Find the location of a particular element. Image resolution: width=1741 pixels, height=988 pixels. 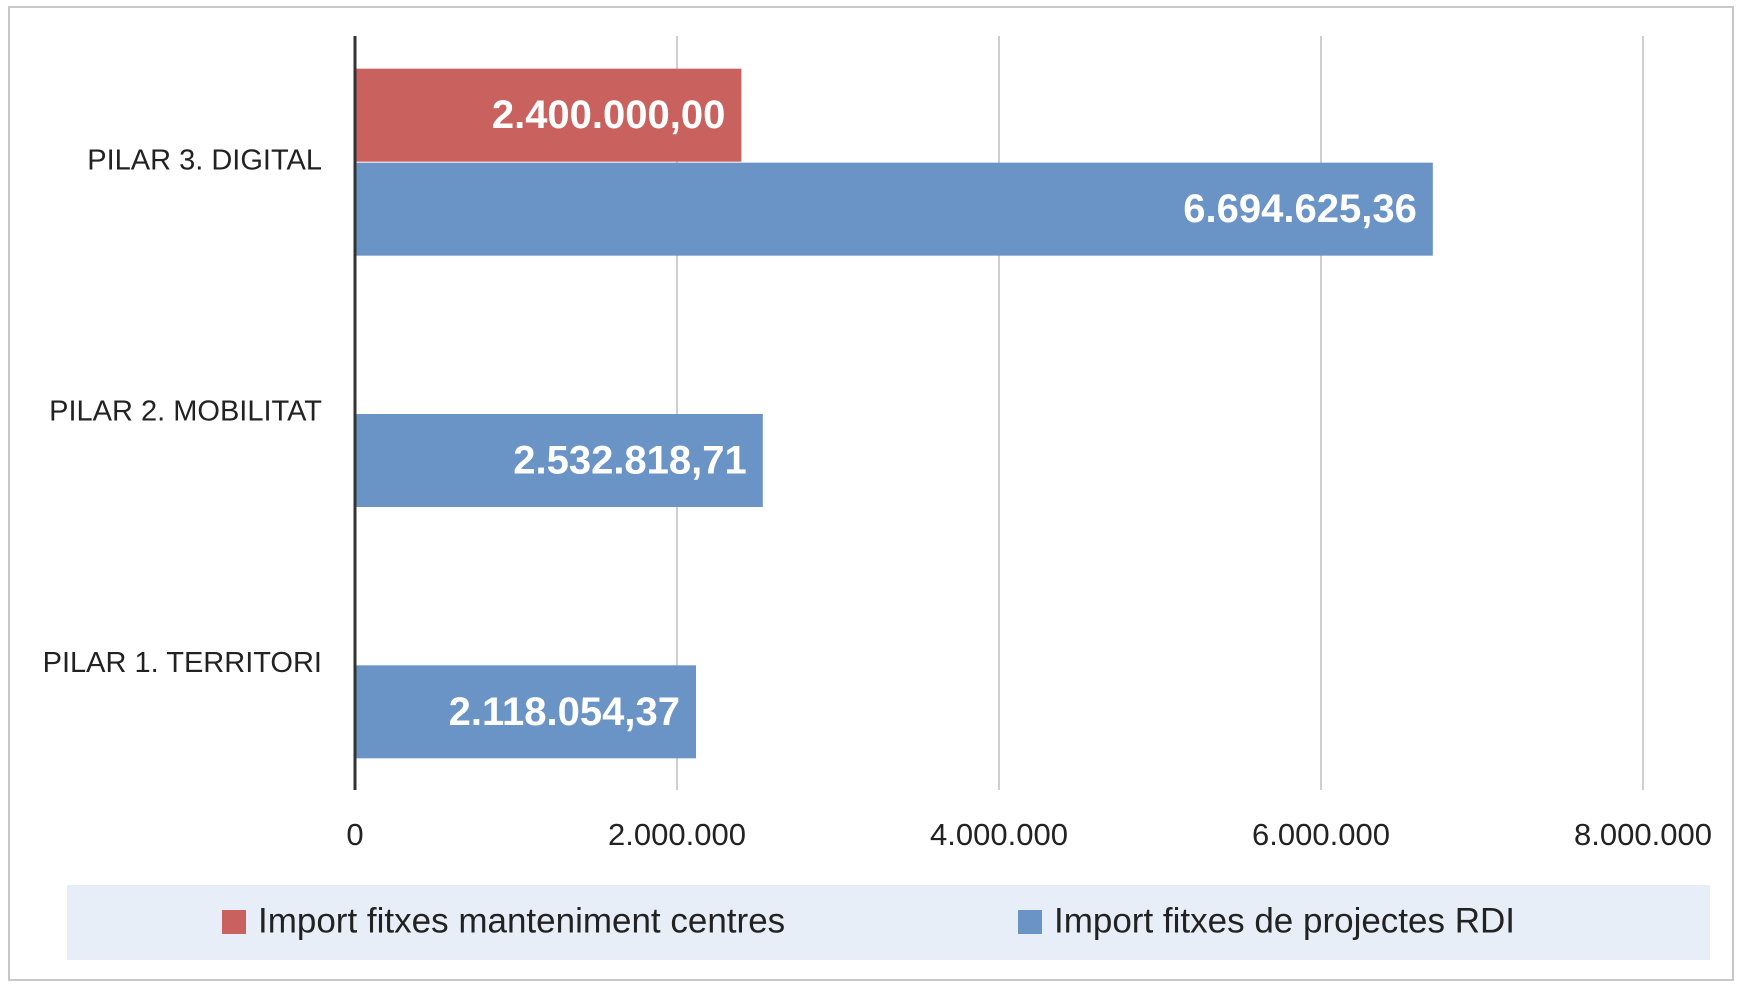

data-label: 2.400.000,00 is located at coordinates (609, 115).